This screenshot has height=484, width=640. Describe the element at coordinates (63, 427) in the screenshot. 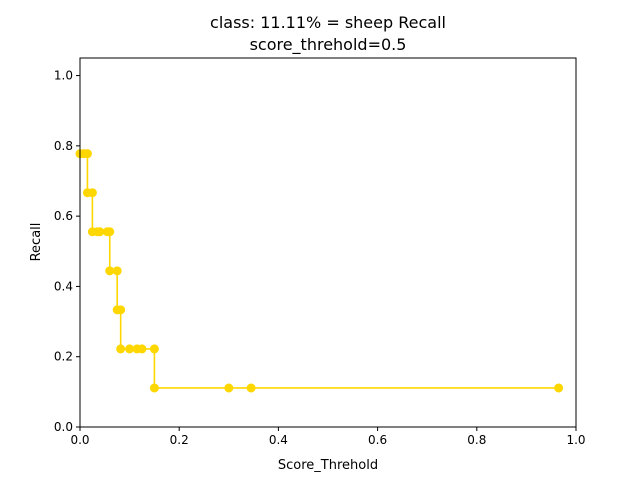

I see `y-tick-label: 0.0` at that location.